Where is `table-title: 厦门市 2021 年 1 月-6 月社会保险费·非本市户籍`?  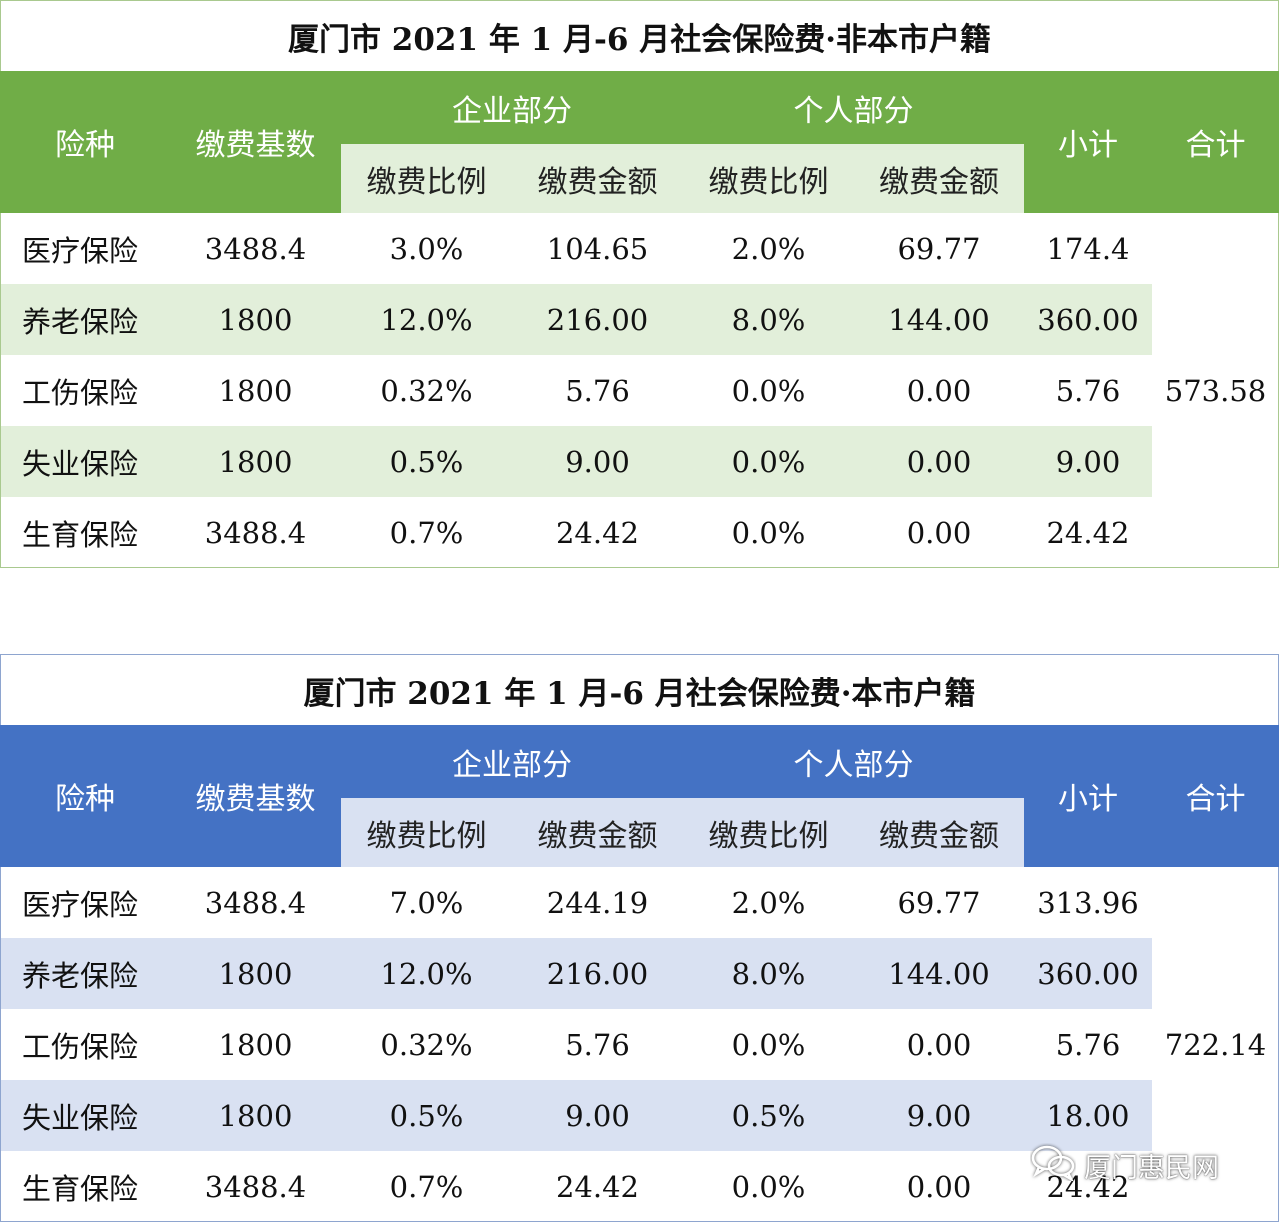 table-title: 厦门市 2021 年 1 月-6 月社会保险费·非本市户籍 is located at coordinates (639, 35).